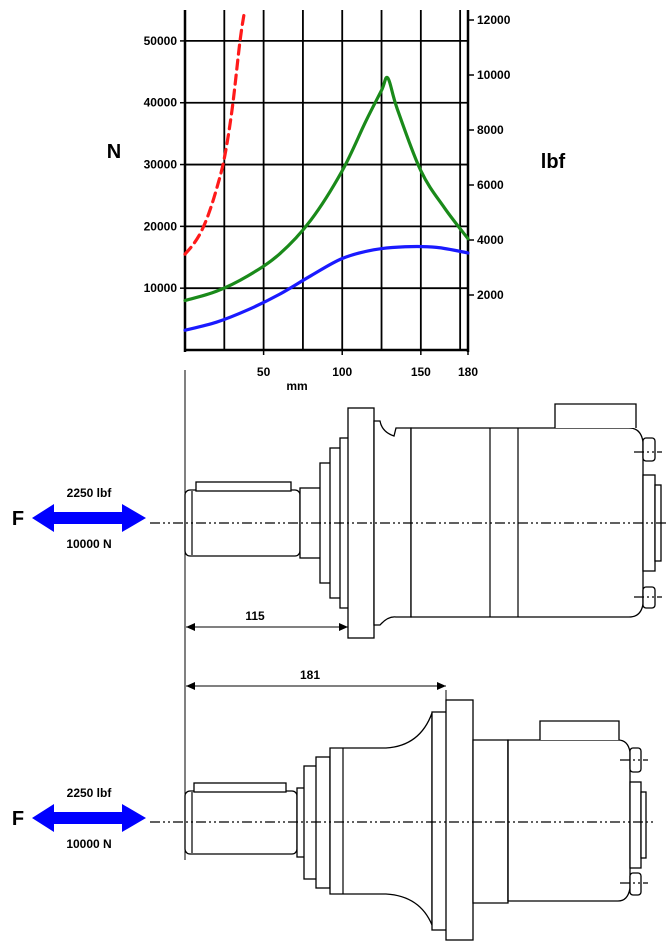 Image resolution: width=672 pixels, height=941 pixels. I want to click on chart-left-ticks: 10000 20000 30000 40000 50000, so click(164, 164).